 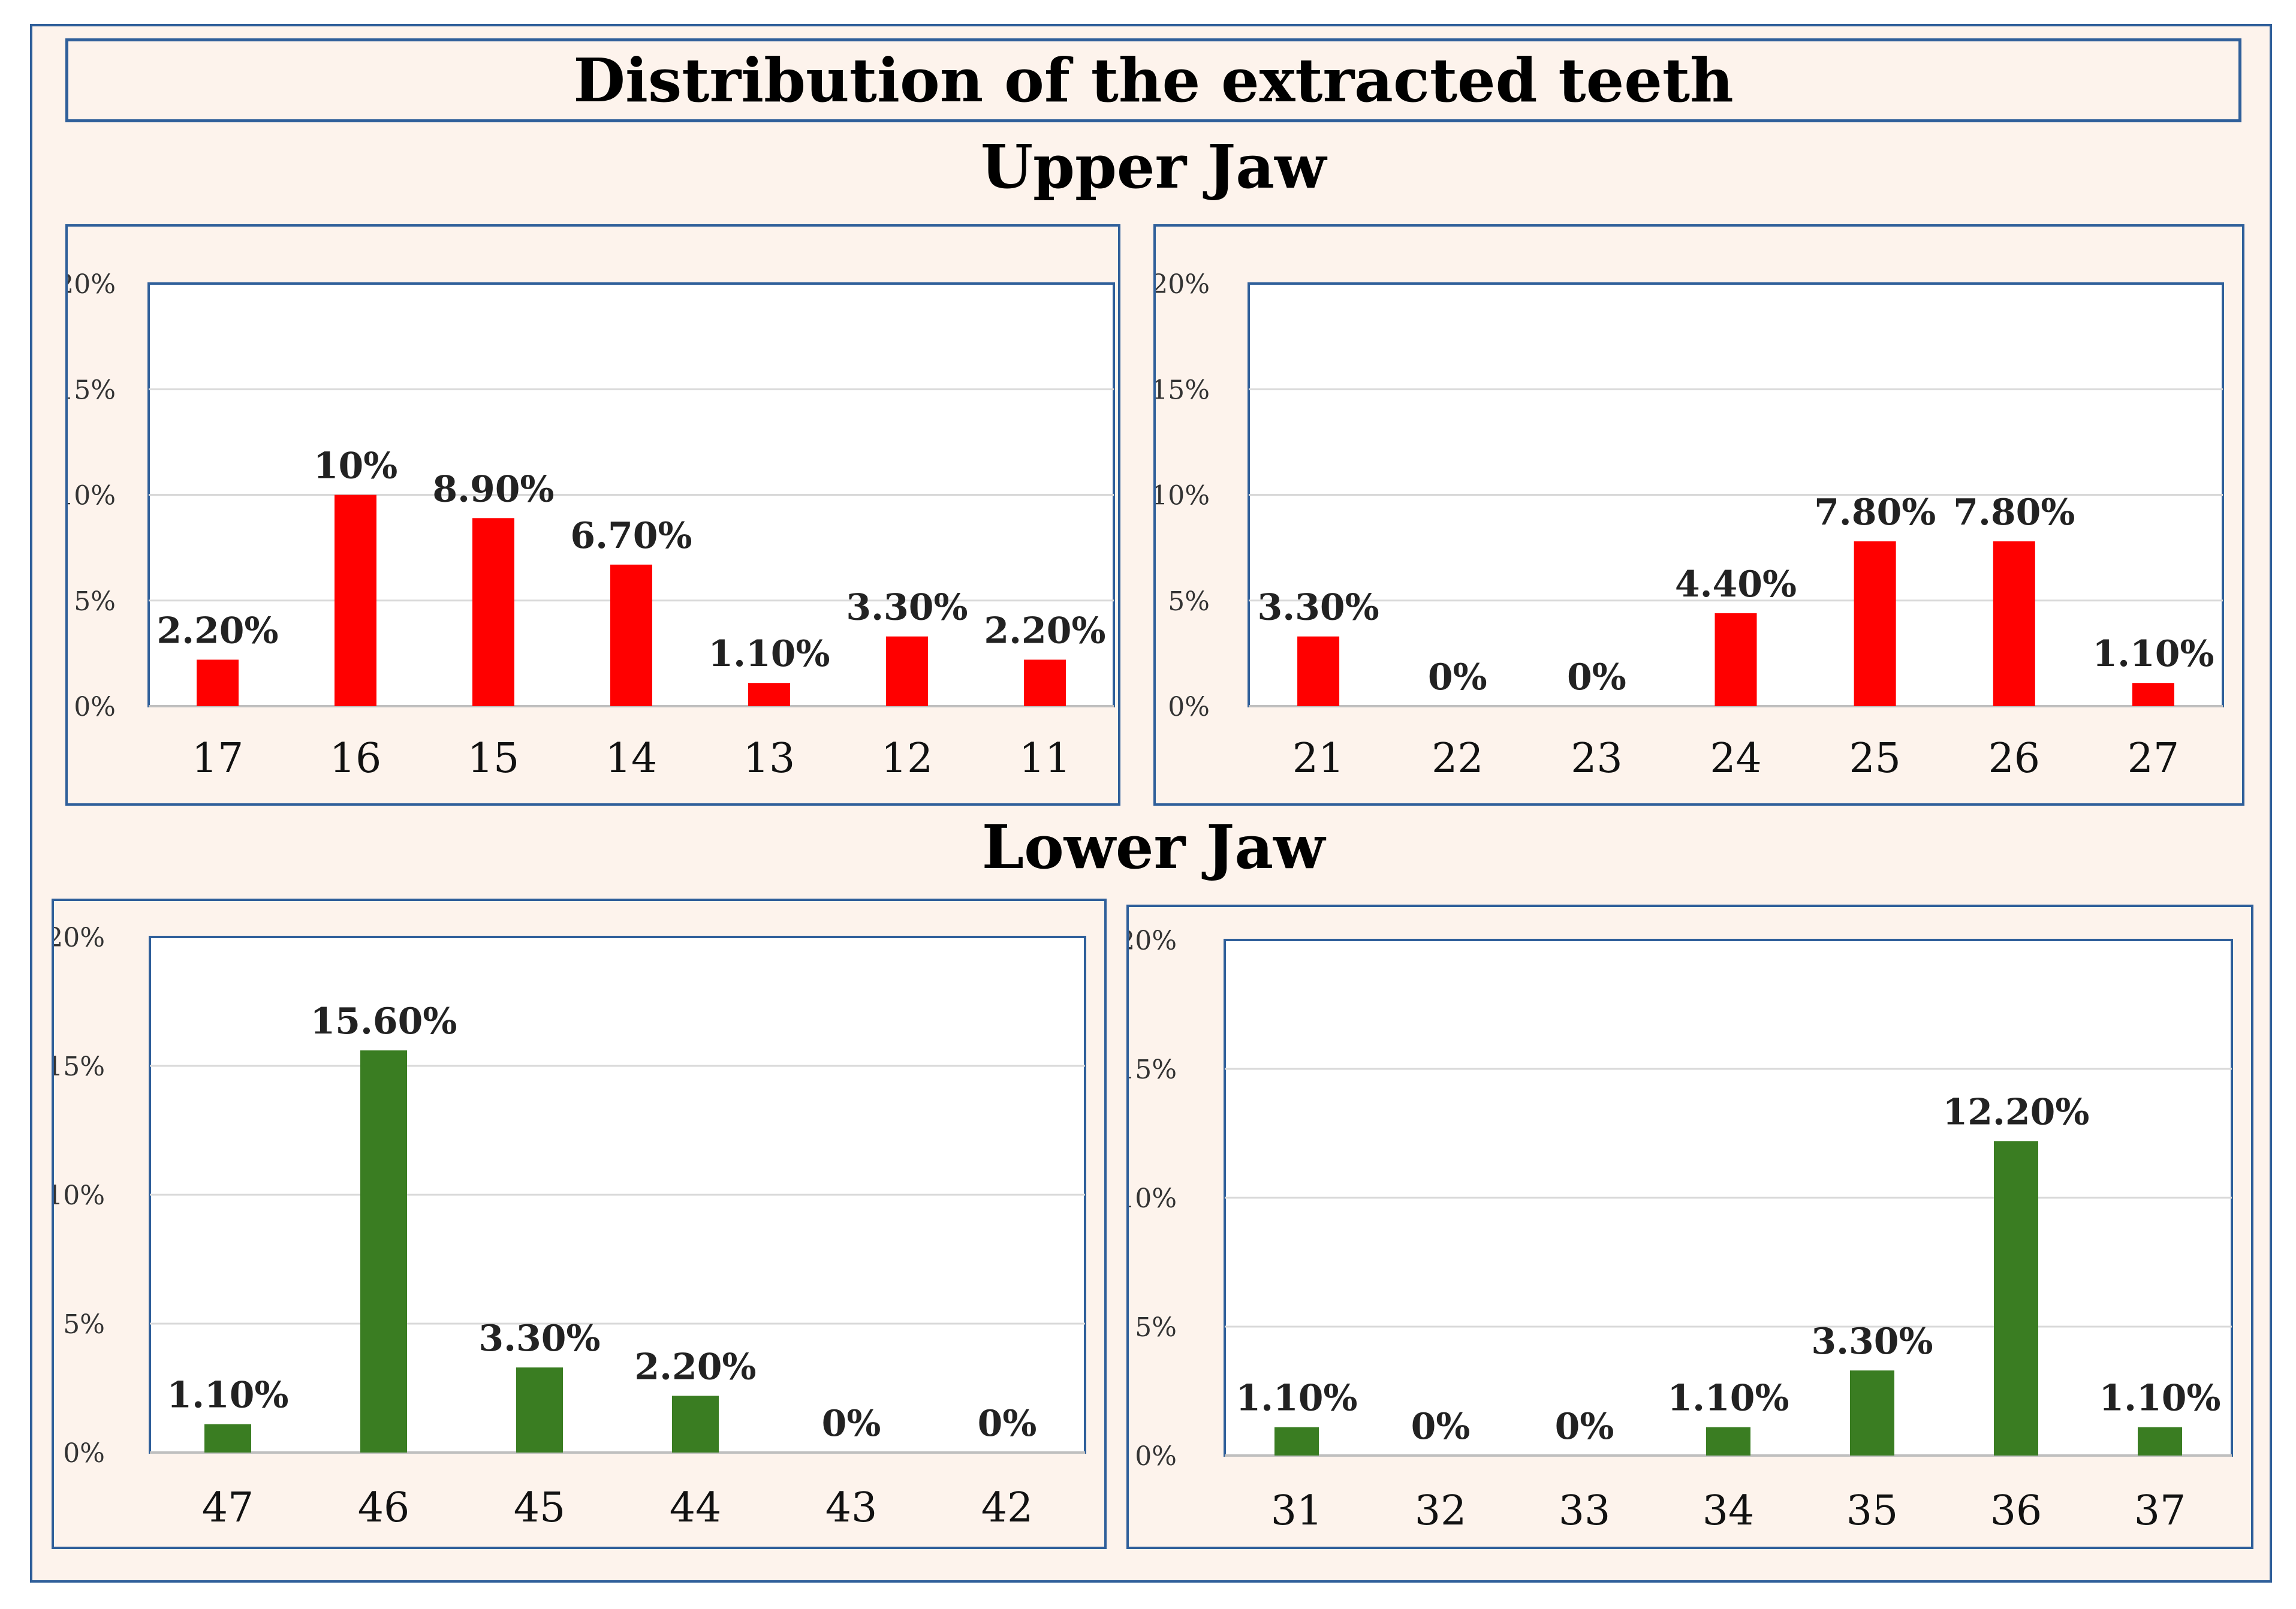 What do you see at coordinates (1318, 758) in the screenshot?
I see `x-tick-label: 21` at bounding box center [1318, 758].